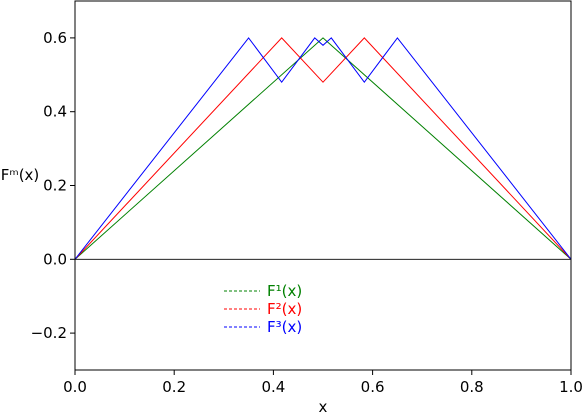  Describe the element at coordinates (55, 112) in the screenshot. I see `y-tick-label: 0.4` at that location.